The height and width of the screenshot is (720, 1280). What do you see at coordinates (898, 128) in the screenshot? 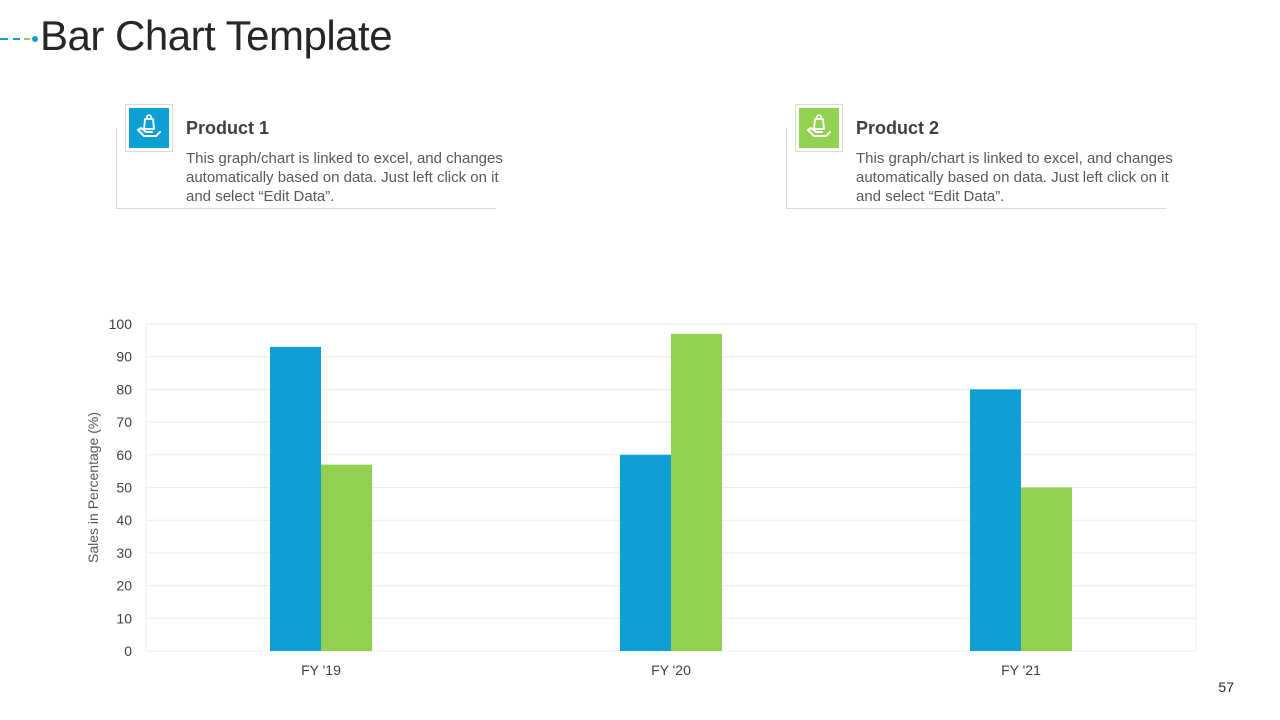
I see `card-title: Product 2` at bounding box center [898, 128].